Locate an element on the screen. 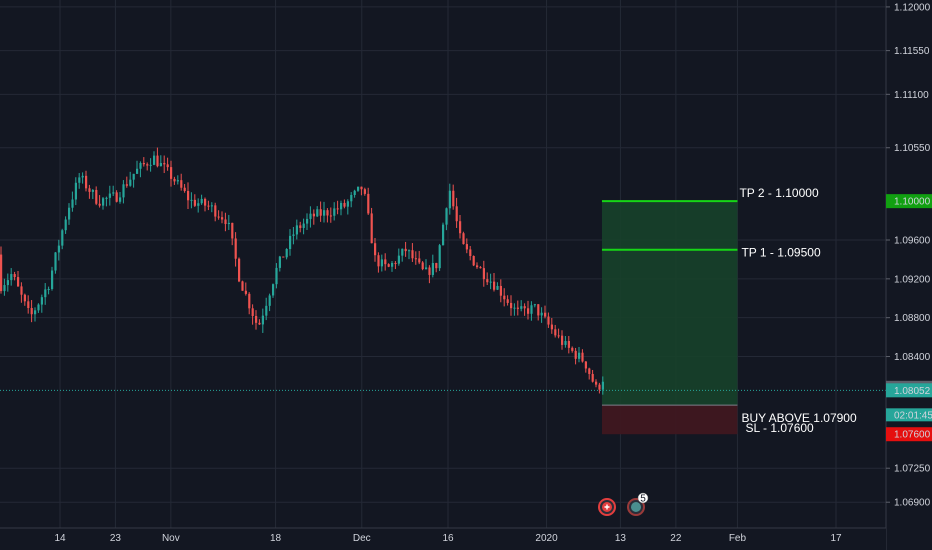  annotation-take-profit-2: TP 2 - 1.10000 is located at coordinates (778, 193).